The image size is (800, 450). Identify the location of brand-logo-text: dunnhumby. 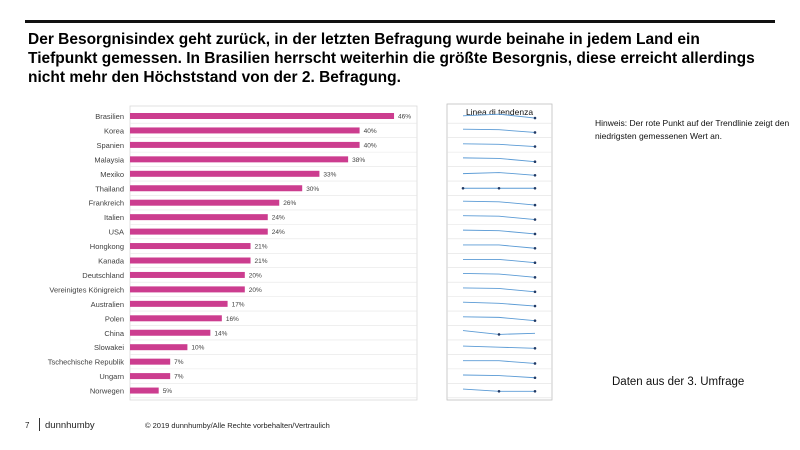
(70, 425).